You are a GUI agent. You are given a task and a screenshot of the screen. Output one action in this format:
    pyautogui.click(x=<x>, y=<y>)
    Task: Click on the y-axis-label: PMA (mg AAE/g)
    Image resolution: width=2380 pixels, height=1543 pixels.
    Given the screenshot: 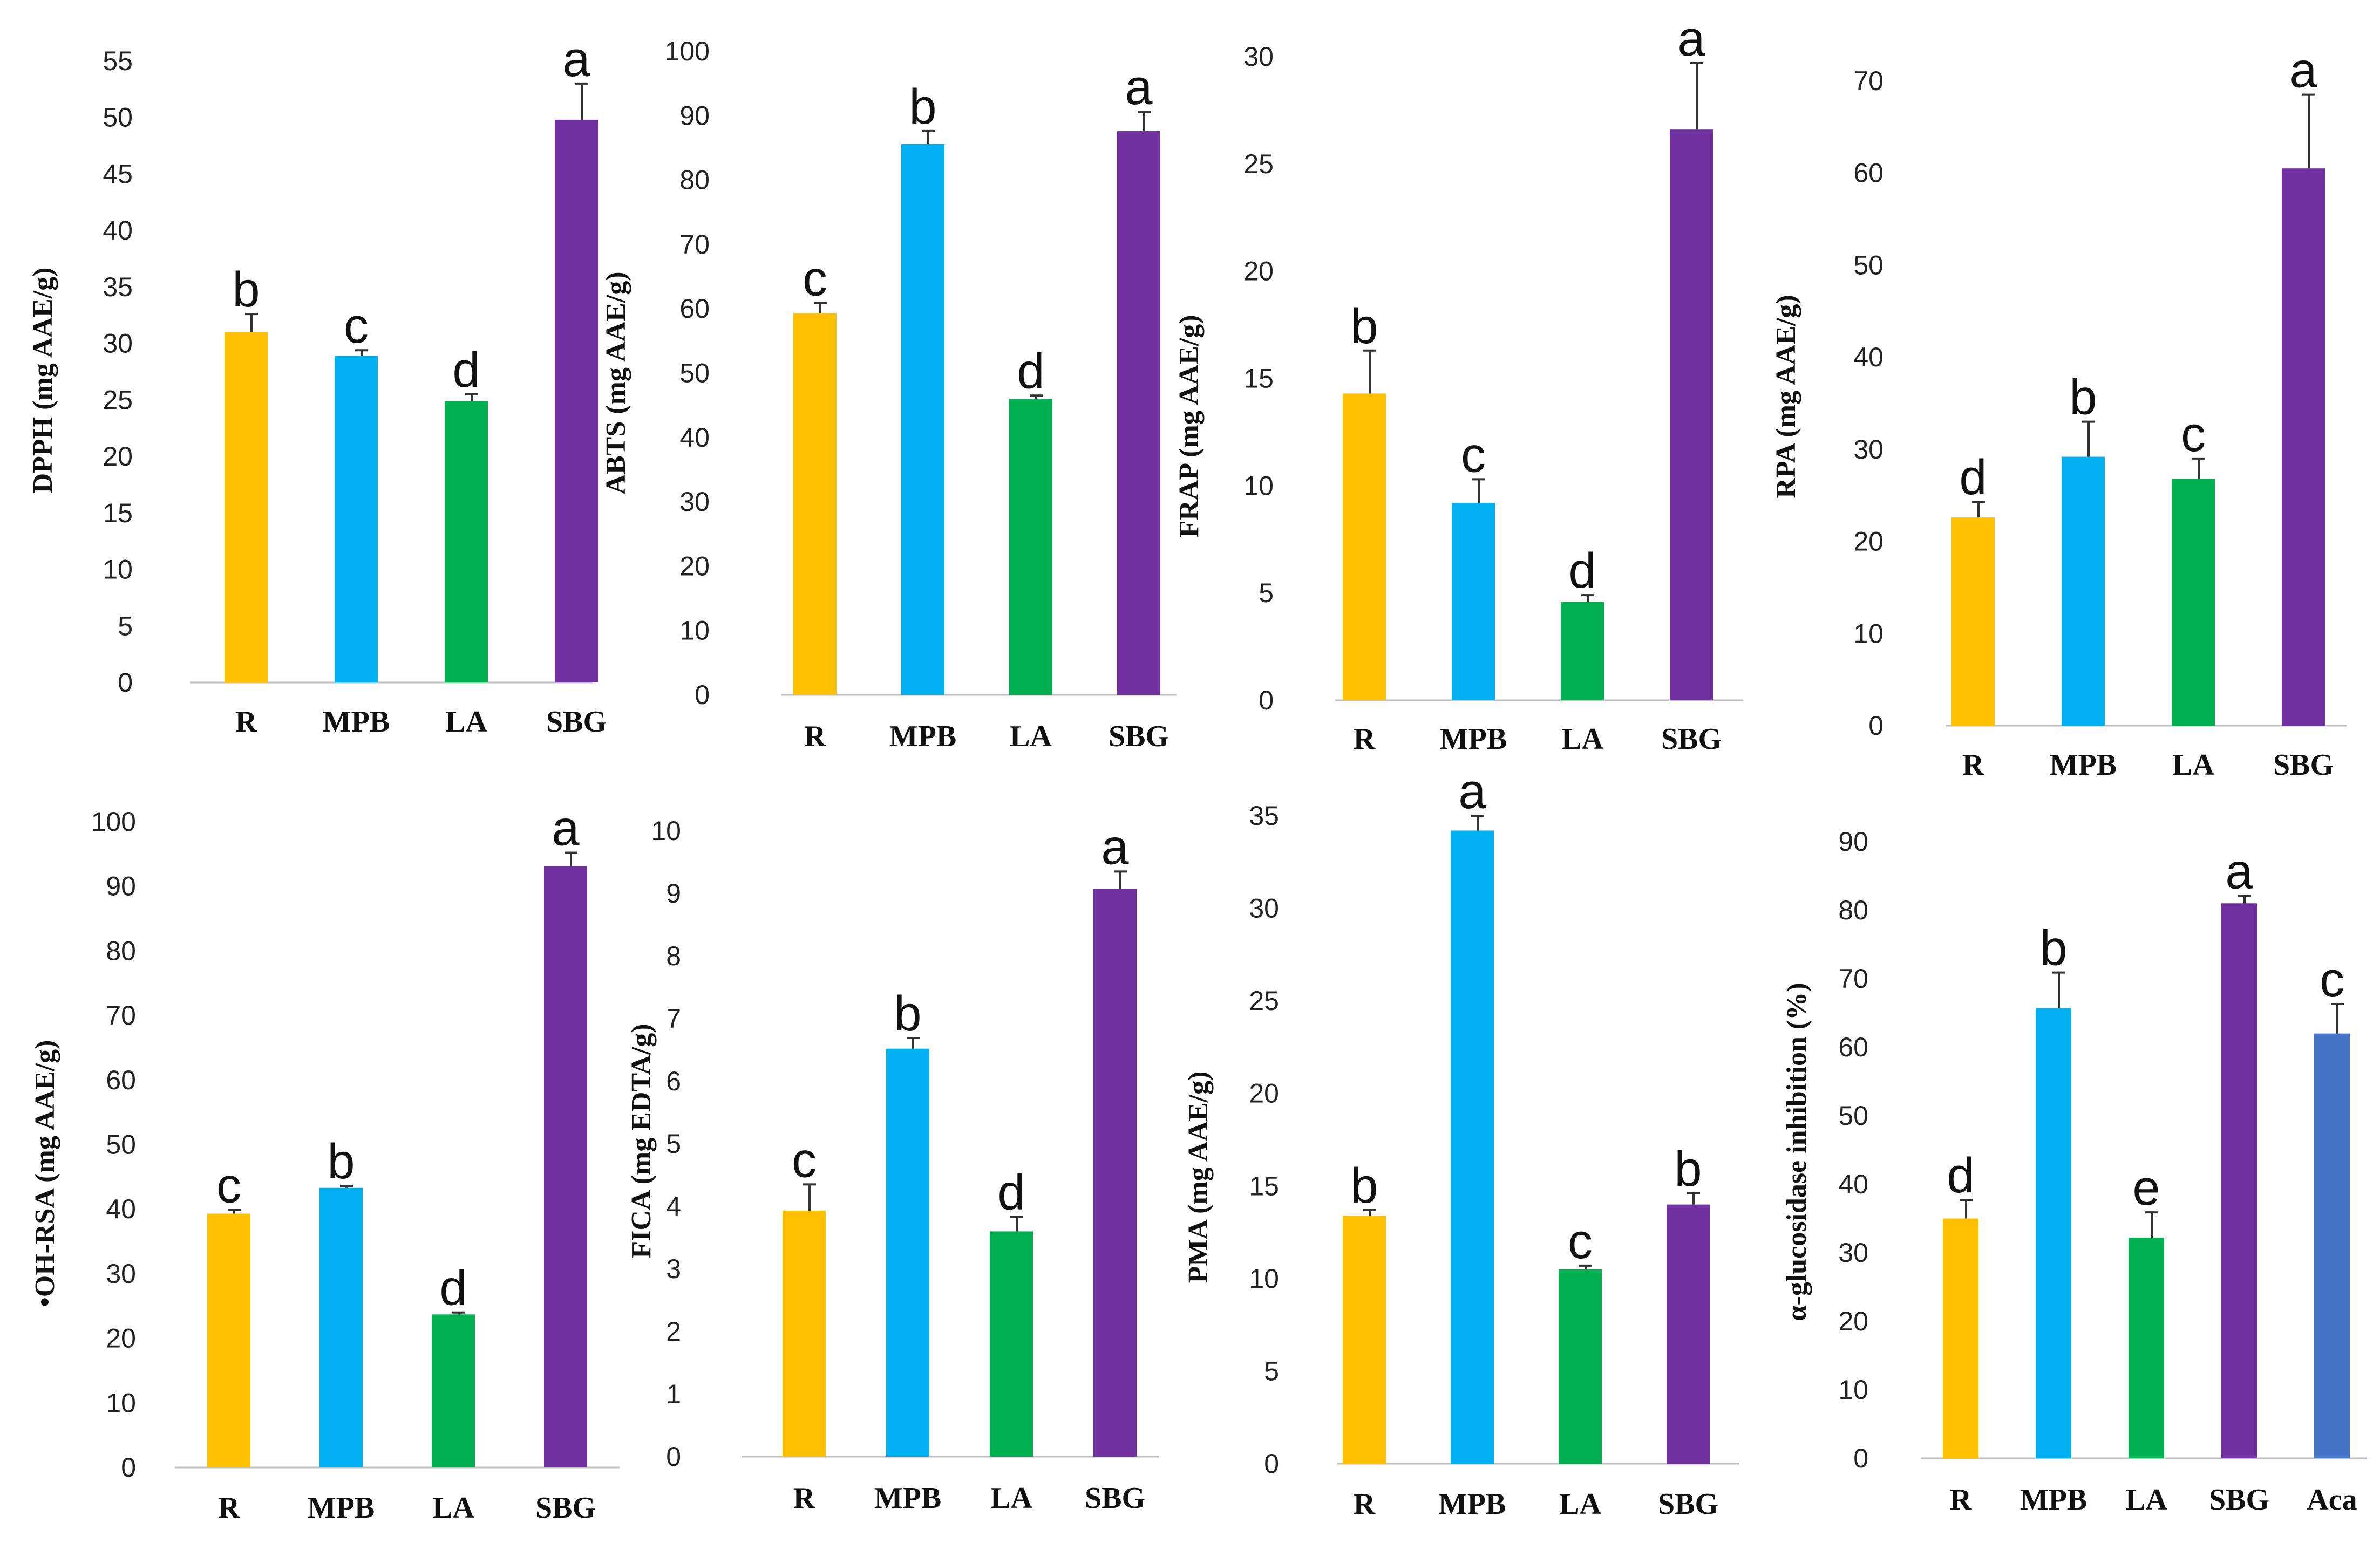 What is the action you would take?
    pyautogui.click(x=1198, y=1177)
    